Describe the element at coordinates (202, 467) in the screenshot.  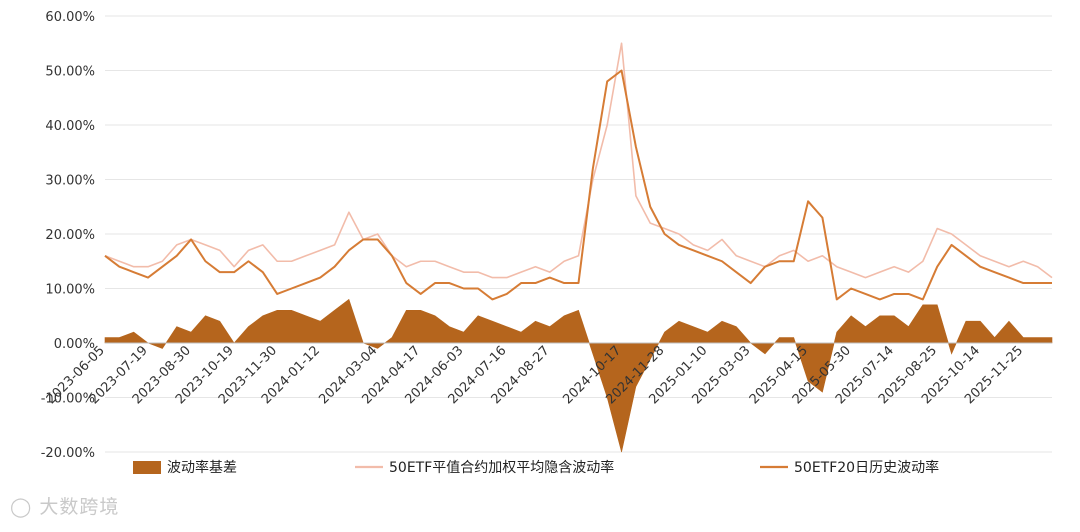
I see `legend-label-spread: 波动率基差` at that location.